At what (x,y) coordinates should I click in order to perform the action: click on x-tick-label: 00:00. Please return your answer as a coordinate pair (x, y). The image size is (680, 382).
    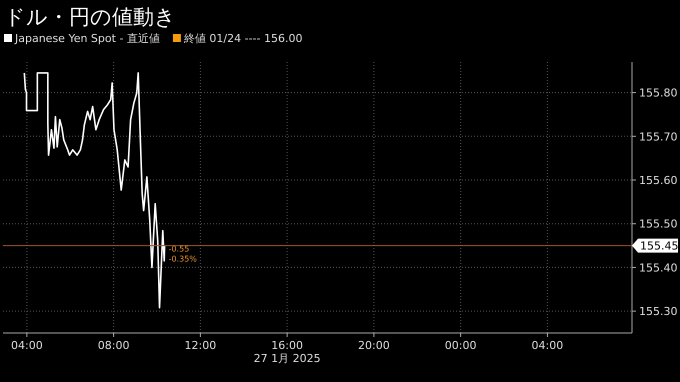
    Looking at the image, I should click on (460, 345).